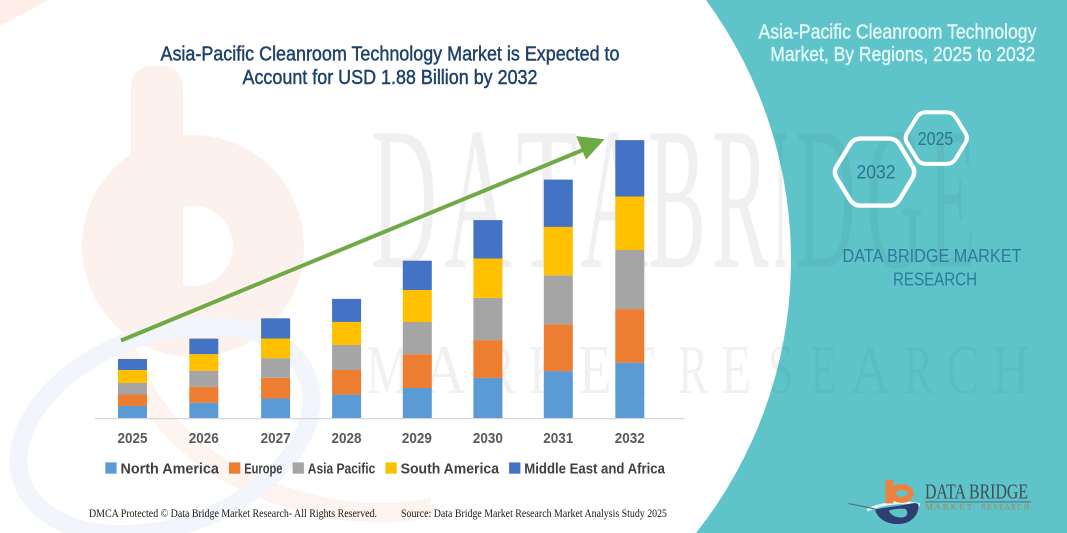 The height and width of the screenshot is (533, 1067). Describe the element at coordinates (932, 256) in the screenshot. I see `svg-text: DATA BRIDGE MARKET` at that location.